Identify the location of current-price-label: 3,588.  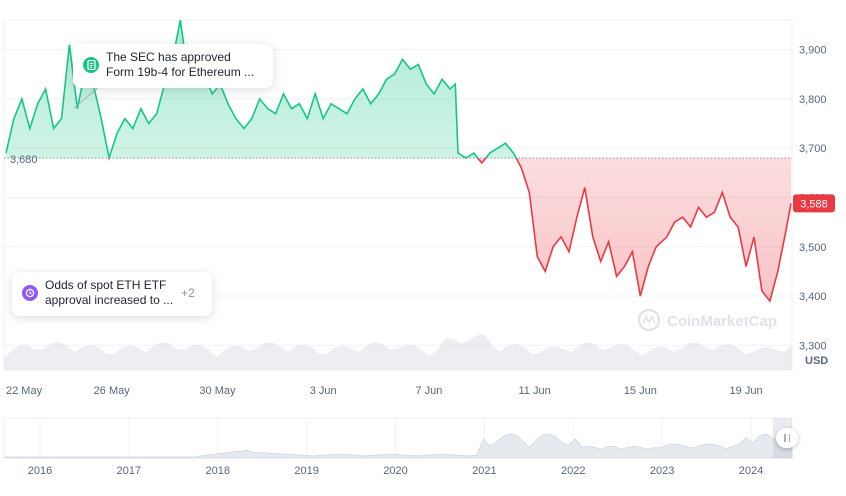
(814, 204).